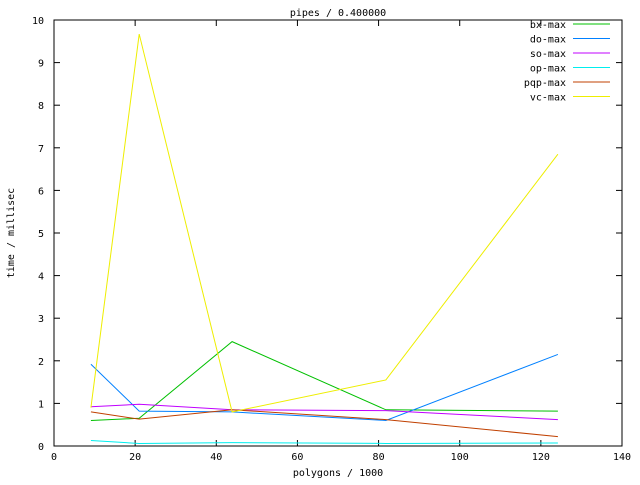  Describe the element at coordinates (41, 447) in the screenshot. I see `y-tick-label: 0` at that location.